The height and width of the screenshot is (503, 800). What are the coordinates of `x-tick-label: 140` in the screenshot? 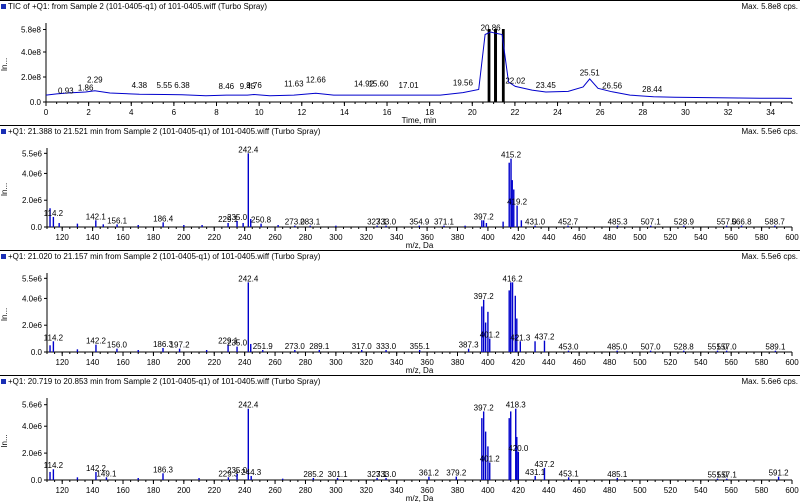 It's located at (93, 490).